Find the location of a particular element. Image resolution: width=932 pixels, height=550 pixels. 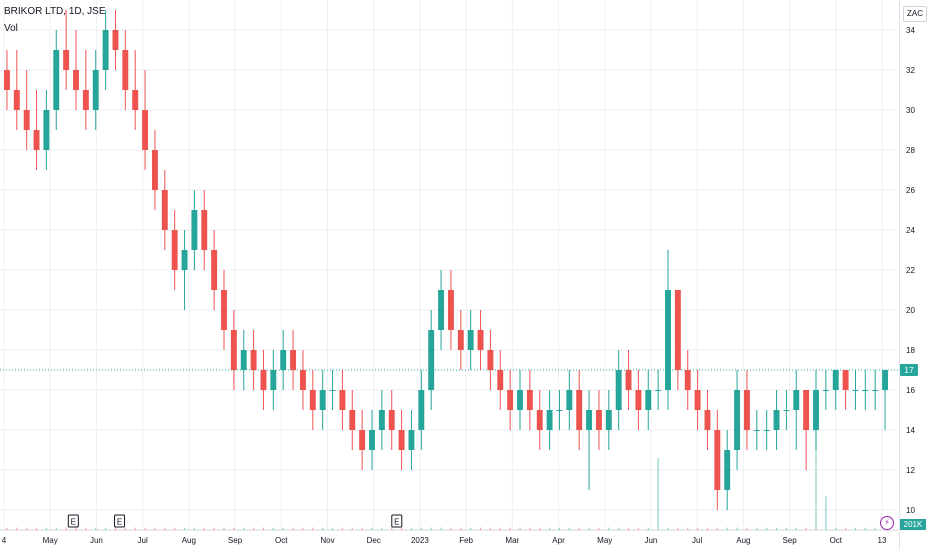

time-tick-label: Feb is located at coordinates (466, 540).